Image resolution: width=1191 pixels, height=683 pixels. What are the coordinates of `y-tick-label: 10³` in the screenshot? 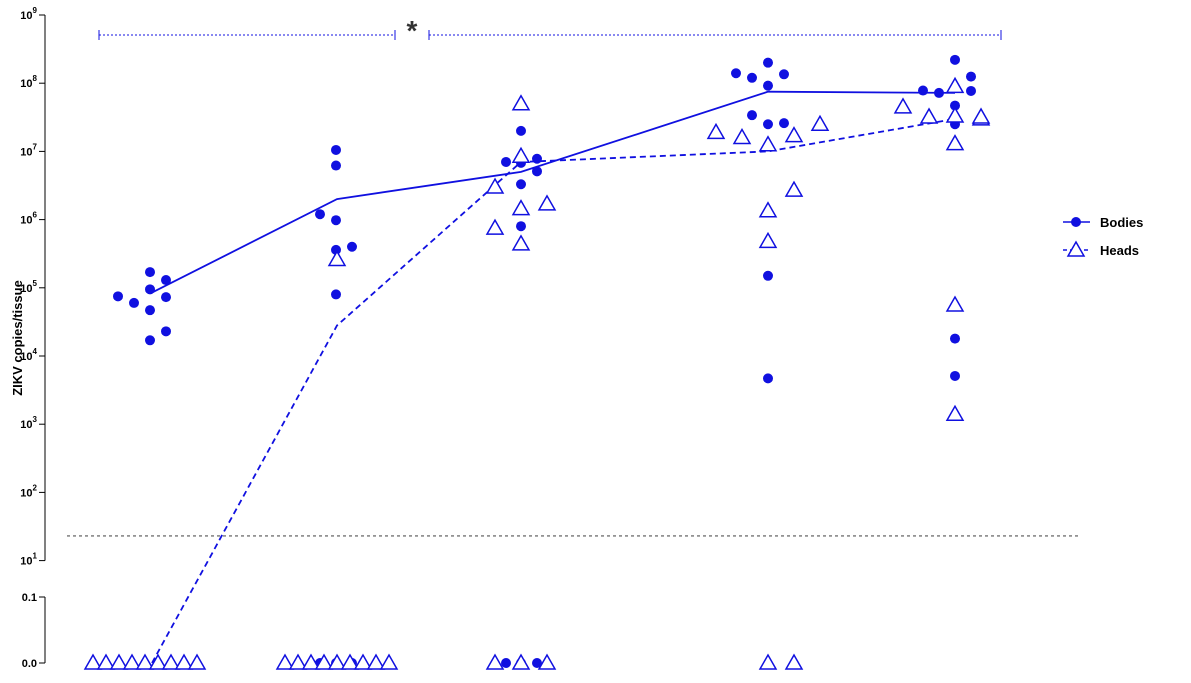 It's located at (28, 423).